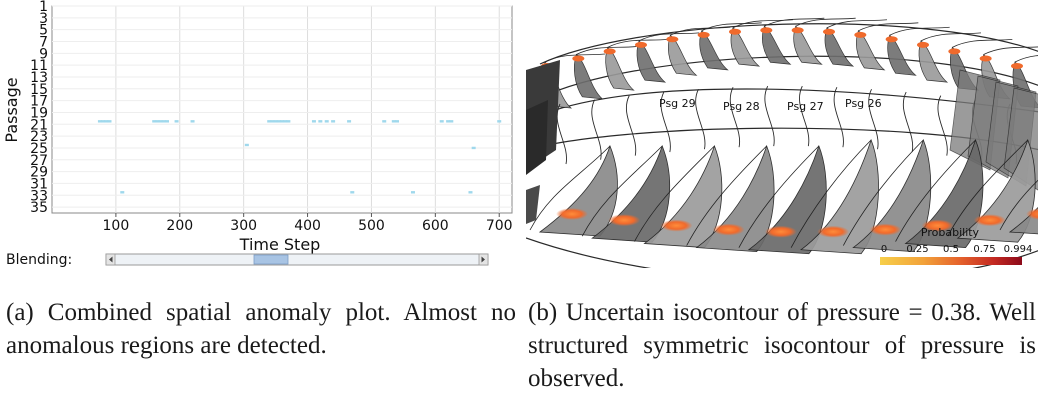  What do you see at coordinates (950, 232) in the screenshot?
I see `colorbar-title: Probability` at bounding box center [950, 232].